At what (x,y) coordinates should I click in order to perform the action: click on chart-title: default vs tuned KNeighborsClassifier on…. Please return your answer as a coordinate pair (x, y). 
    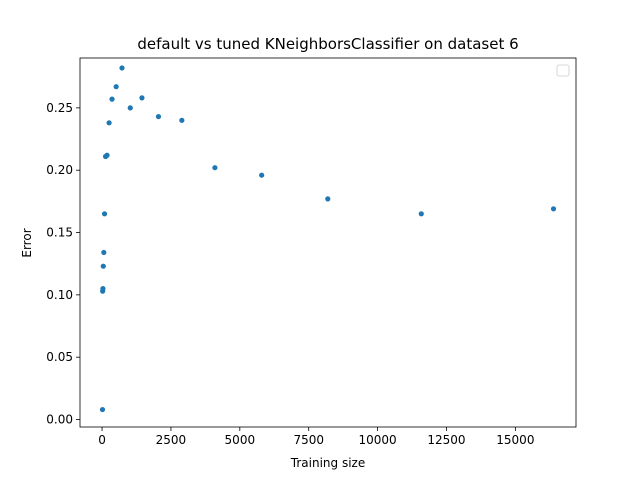
    Looking at the image, I should click on (327, 44).